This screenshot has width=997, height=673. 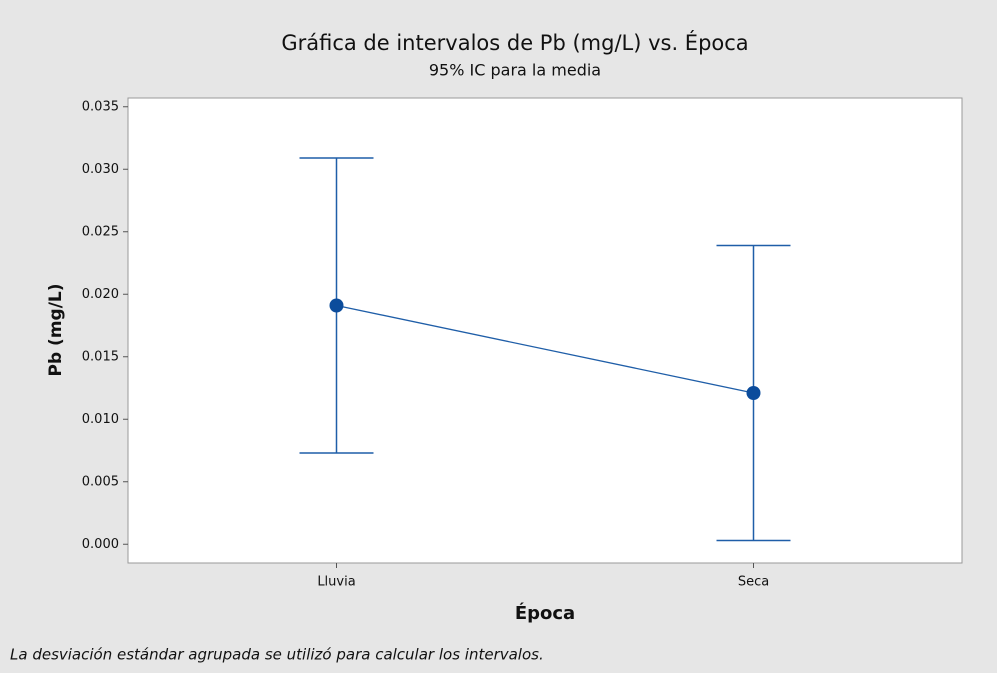 What do you see at coordinates (100, 481) in the screenshot?
I see `y-tick-label: 0.005` at bounding box center [100, 481].